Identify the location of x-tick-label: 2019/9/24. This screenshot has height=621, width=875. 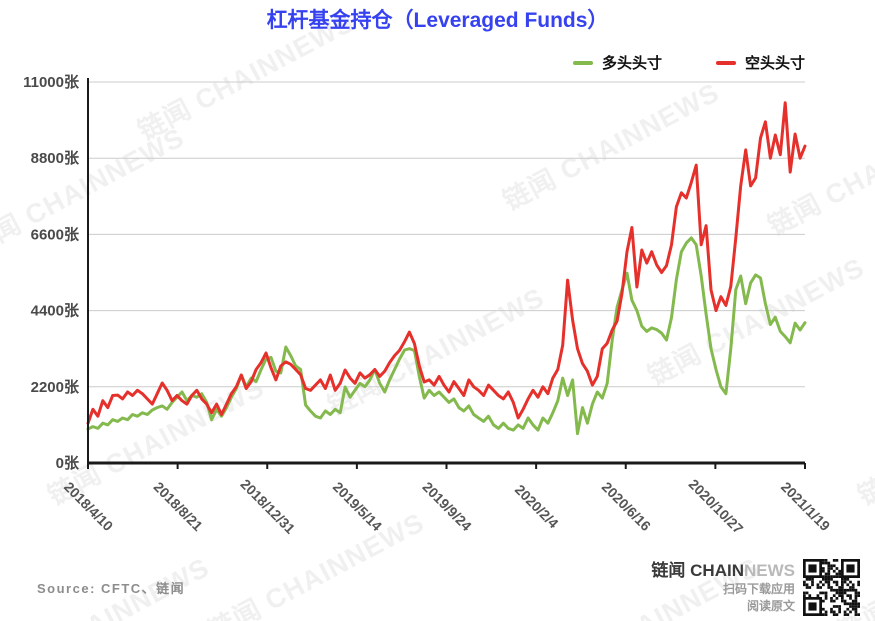
(448, 507).